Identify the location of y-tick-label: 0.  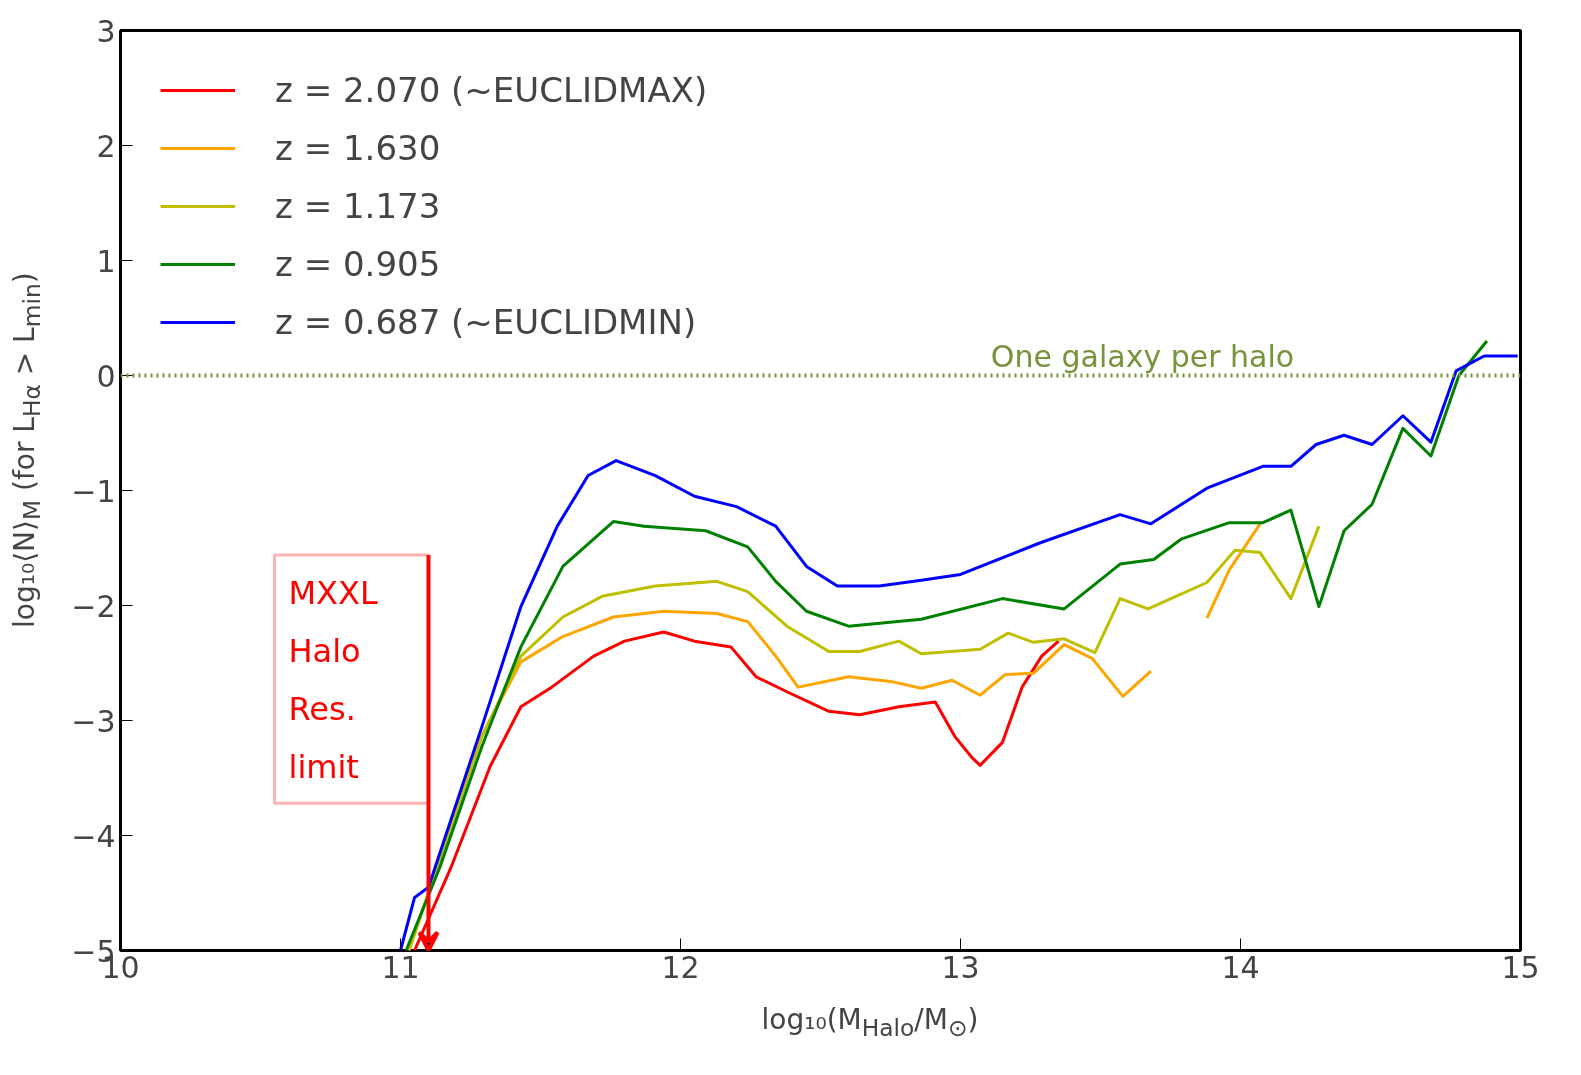
(106, 376).